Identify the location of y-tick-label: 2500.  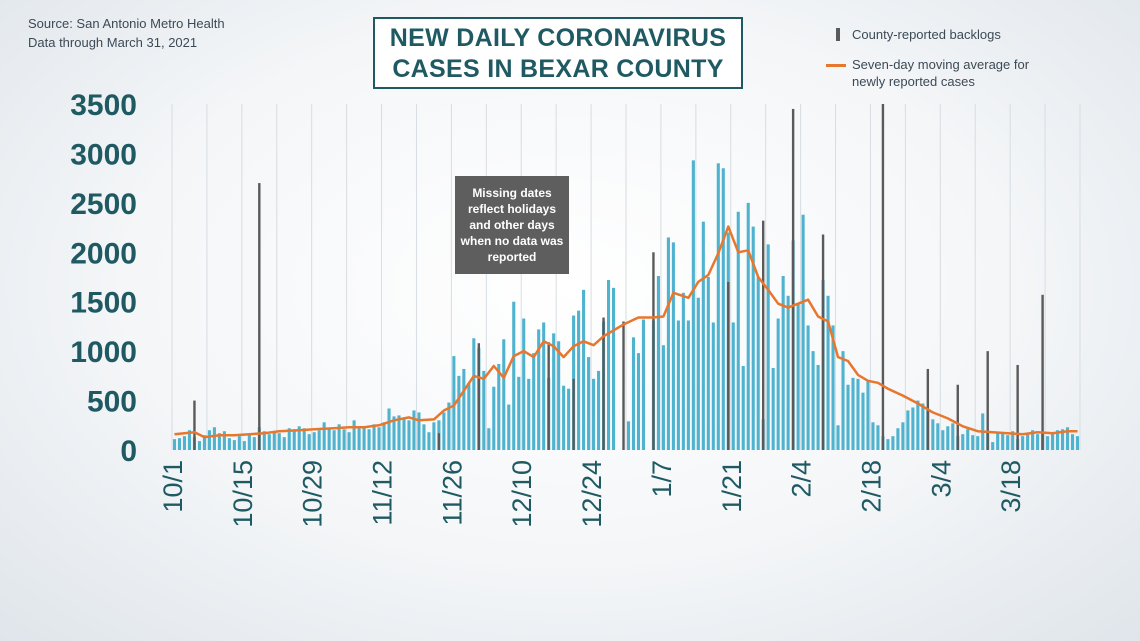
(103, 204).